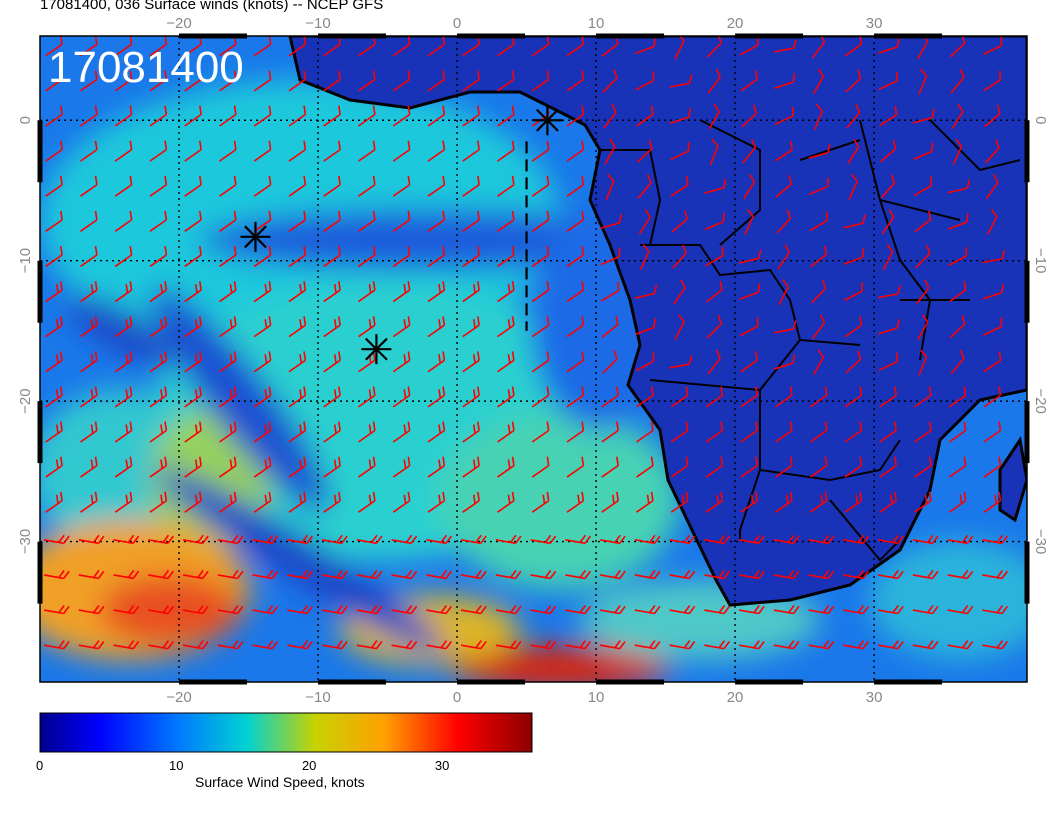 This screenshot has height=816, width=1056. Describe the element at coordinates (735, 697) in the screenshot. I see `lon-label-bottom: 20` at that location.